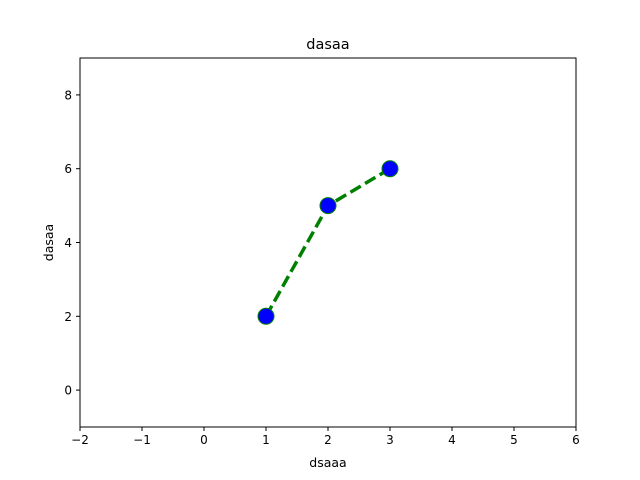 This screenshot has height=480, width=640. Describe the element at coordinates (327, 45) in the screenshot. I see `chart-title: dasaa` at that location.